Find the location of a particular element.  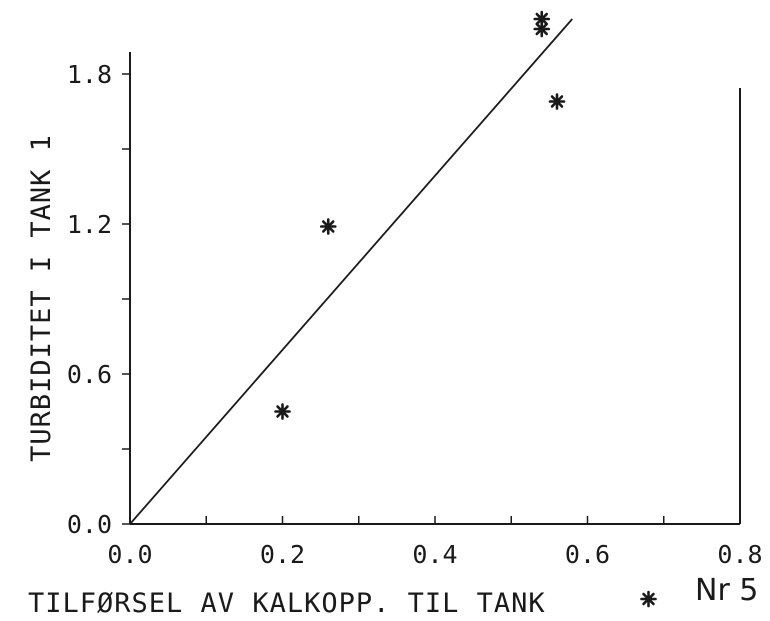

y-tick-label: 0.0 is located at coordinates (89, 524).